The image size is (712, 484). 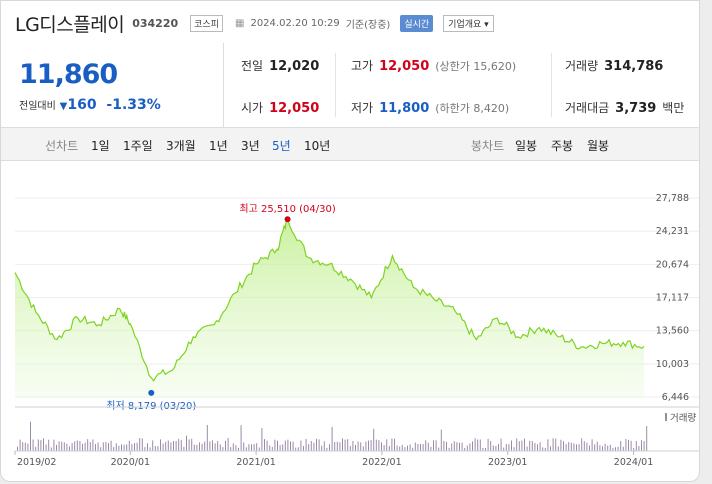 What do you see at coordinates (672, 198) in the screenshot?
I see `y-tick-label: 27,788` at bounding box center [672, 198].